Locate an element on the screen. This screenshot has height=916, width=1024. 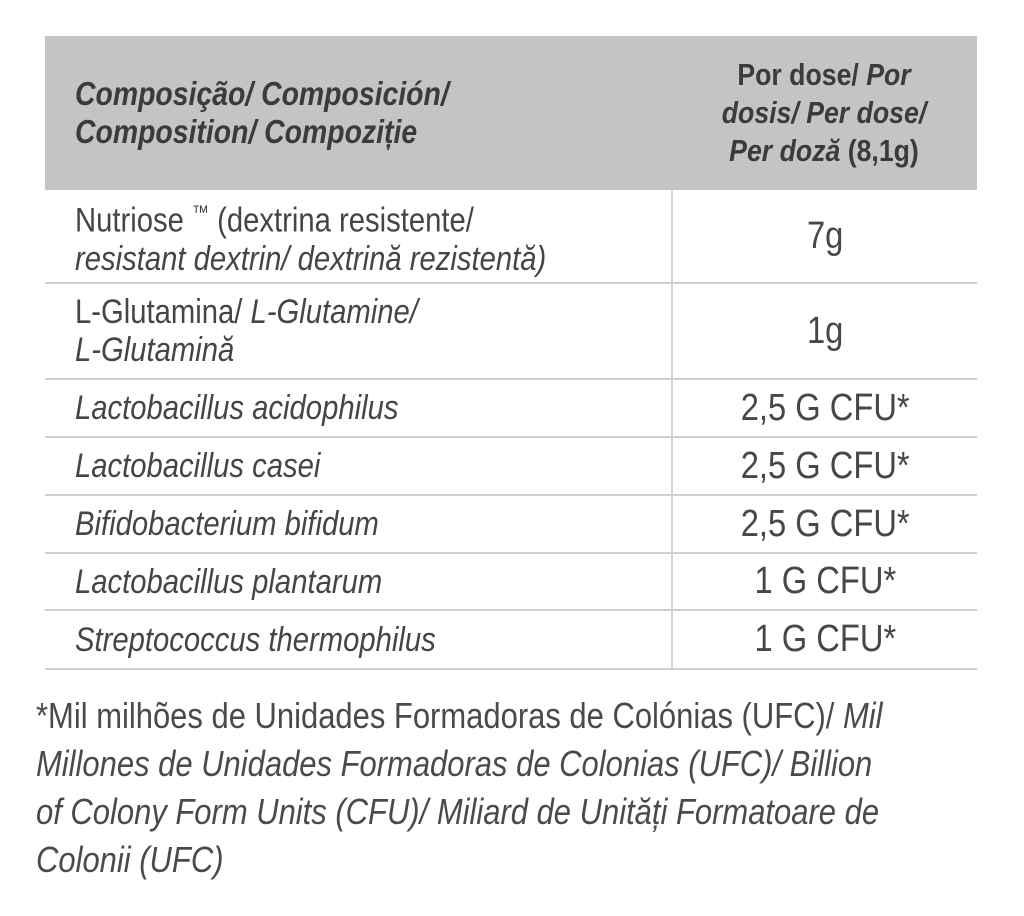
row-lactobacillus-plantarum: Lactobacillus plantarum 1 G CFU* is located at coordinates (511, 582).